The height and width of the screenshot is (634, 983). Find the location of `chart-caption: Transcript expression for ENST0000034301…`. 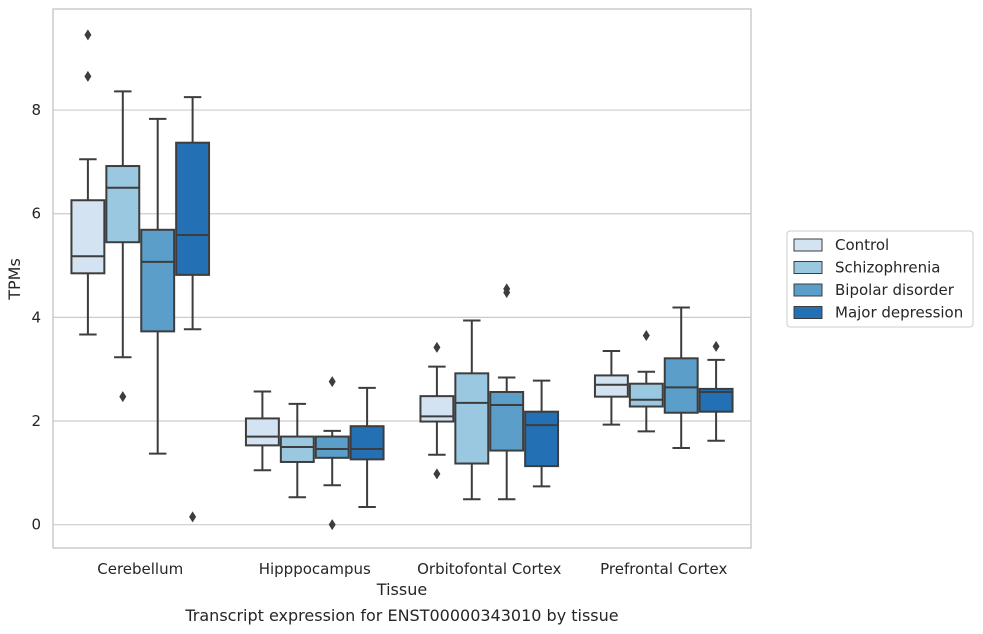

chart-caption: Transcript expression for ENST0000034301… is located at coordinates (401, 615).